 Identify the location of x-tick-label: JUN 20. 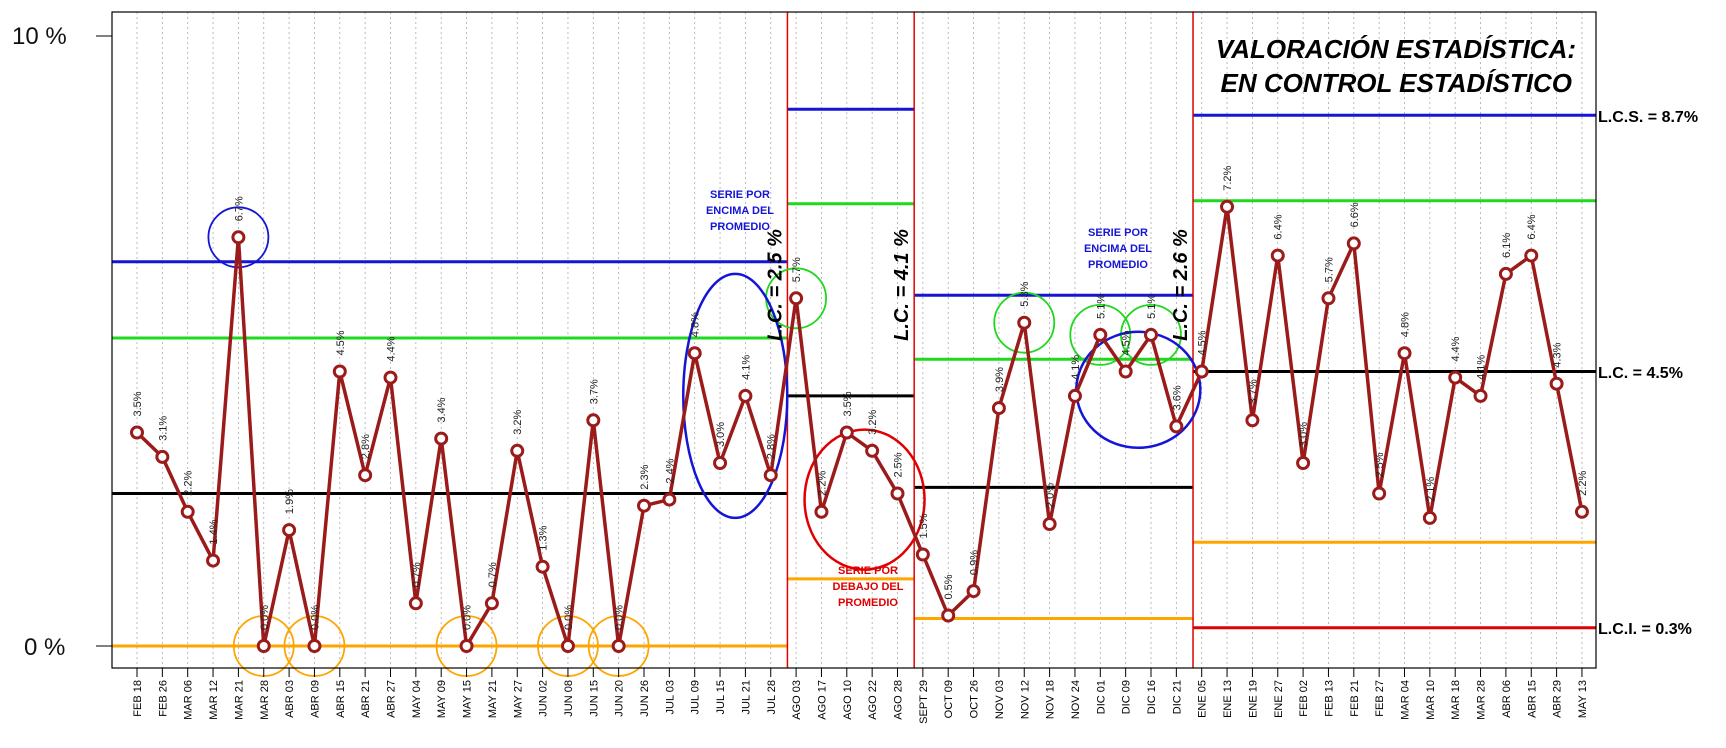
(620, 698).